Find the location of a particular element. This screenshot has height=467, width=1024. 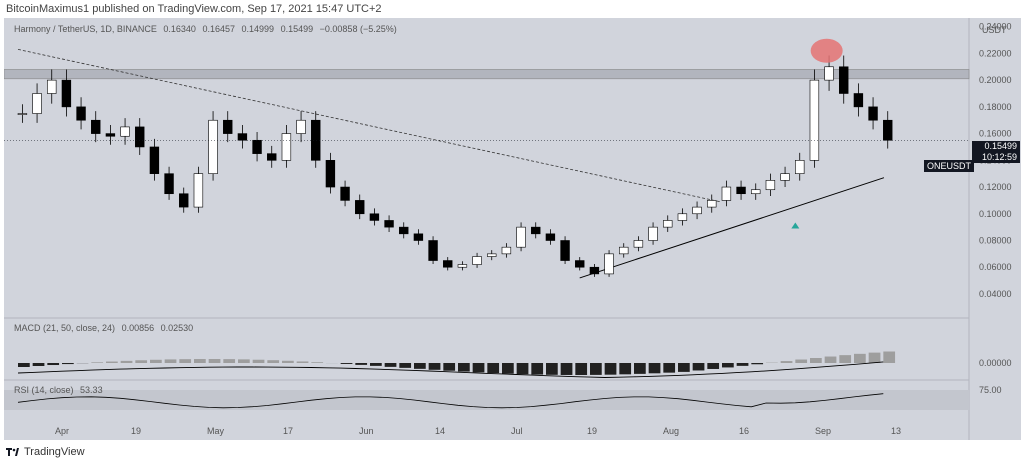

rsi-label: RSI (14, close) is located at coordinates (44, 390).